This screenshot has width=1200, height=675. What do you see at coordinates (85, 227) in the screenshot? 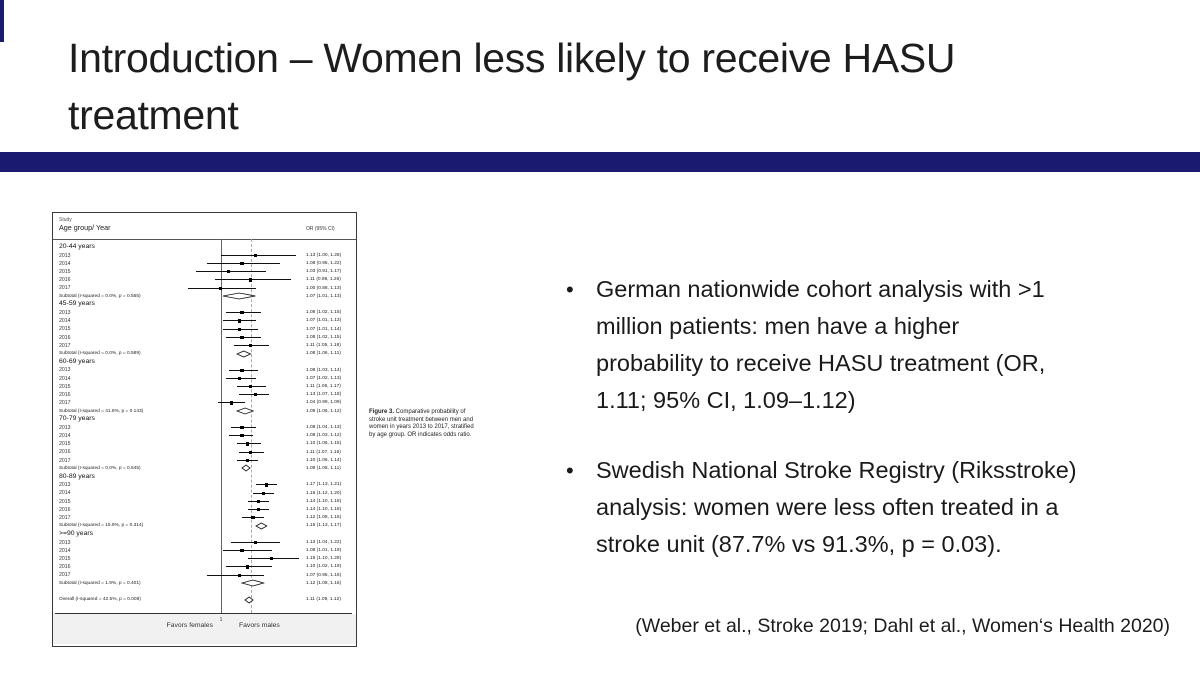
I see `forest-header-agegroup-year: Age group/ Year` at bounding box center [85, 227].